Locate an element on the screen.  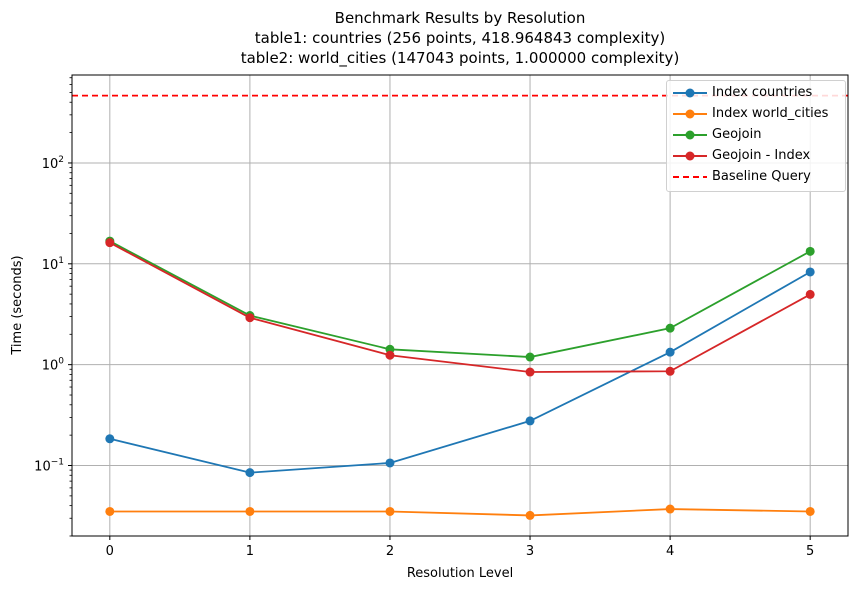
y-tick-label: 10⁰ is located at coordinates (53, 365).